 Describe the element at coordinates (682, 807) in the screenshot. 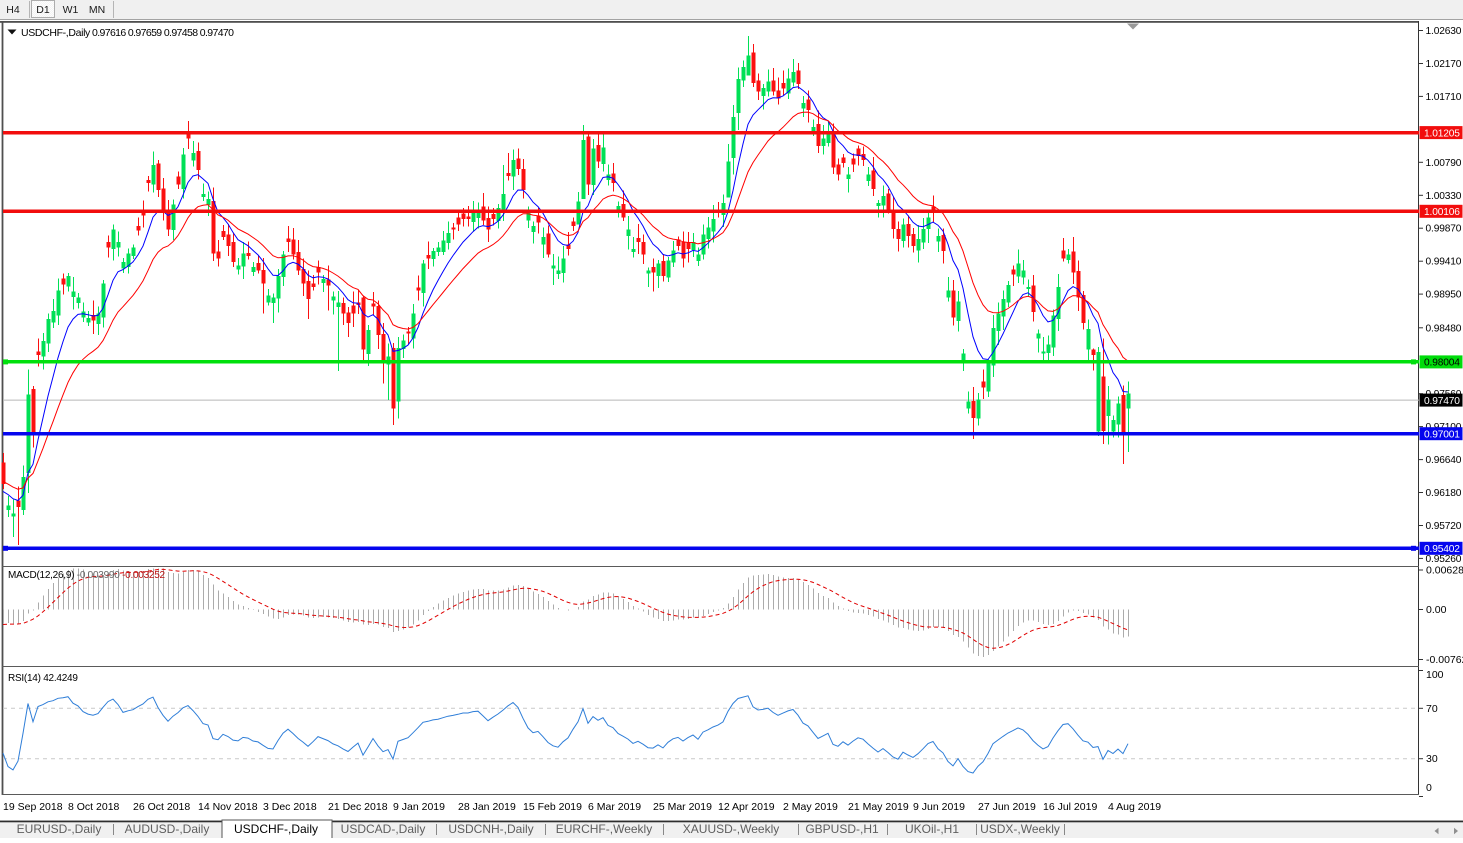

I see `svg-text: 25 Mar 2019` at that location.